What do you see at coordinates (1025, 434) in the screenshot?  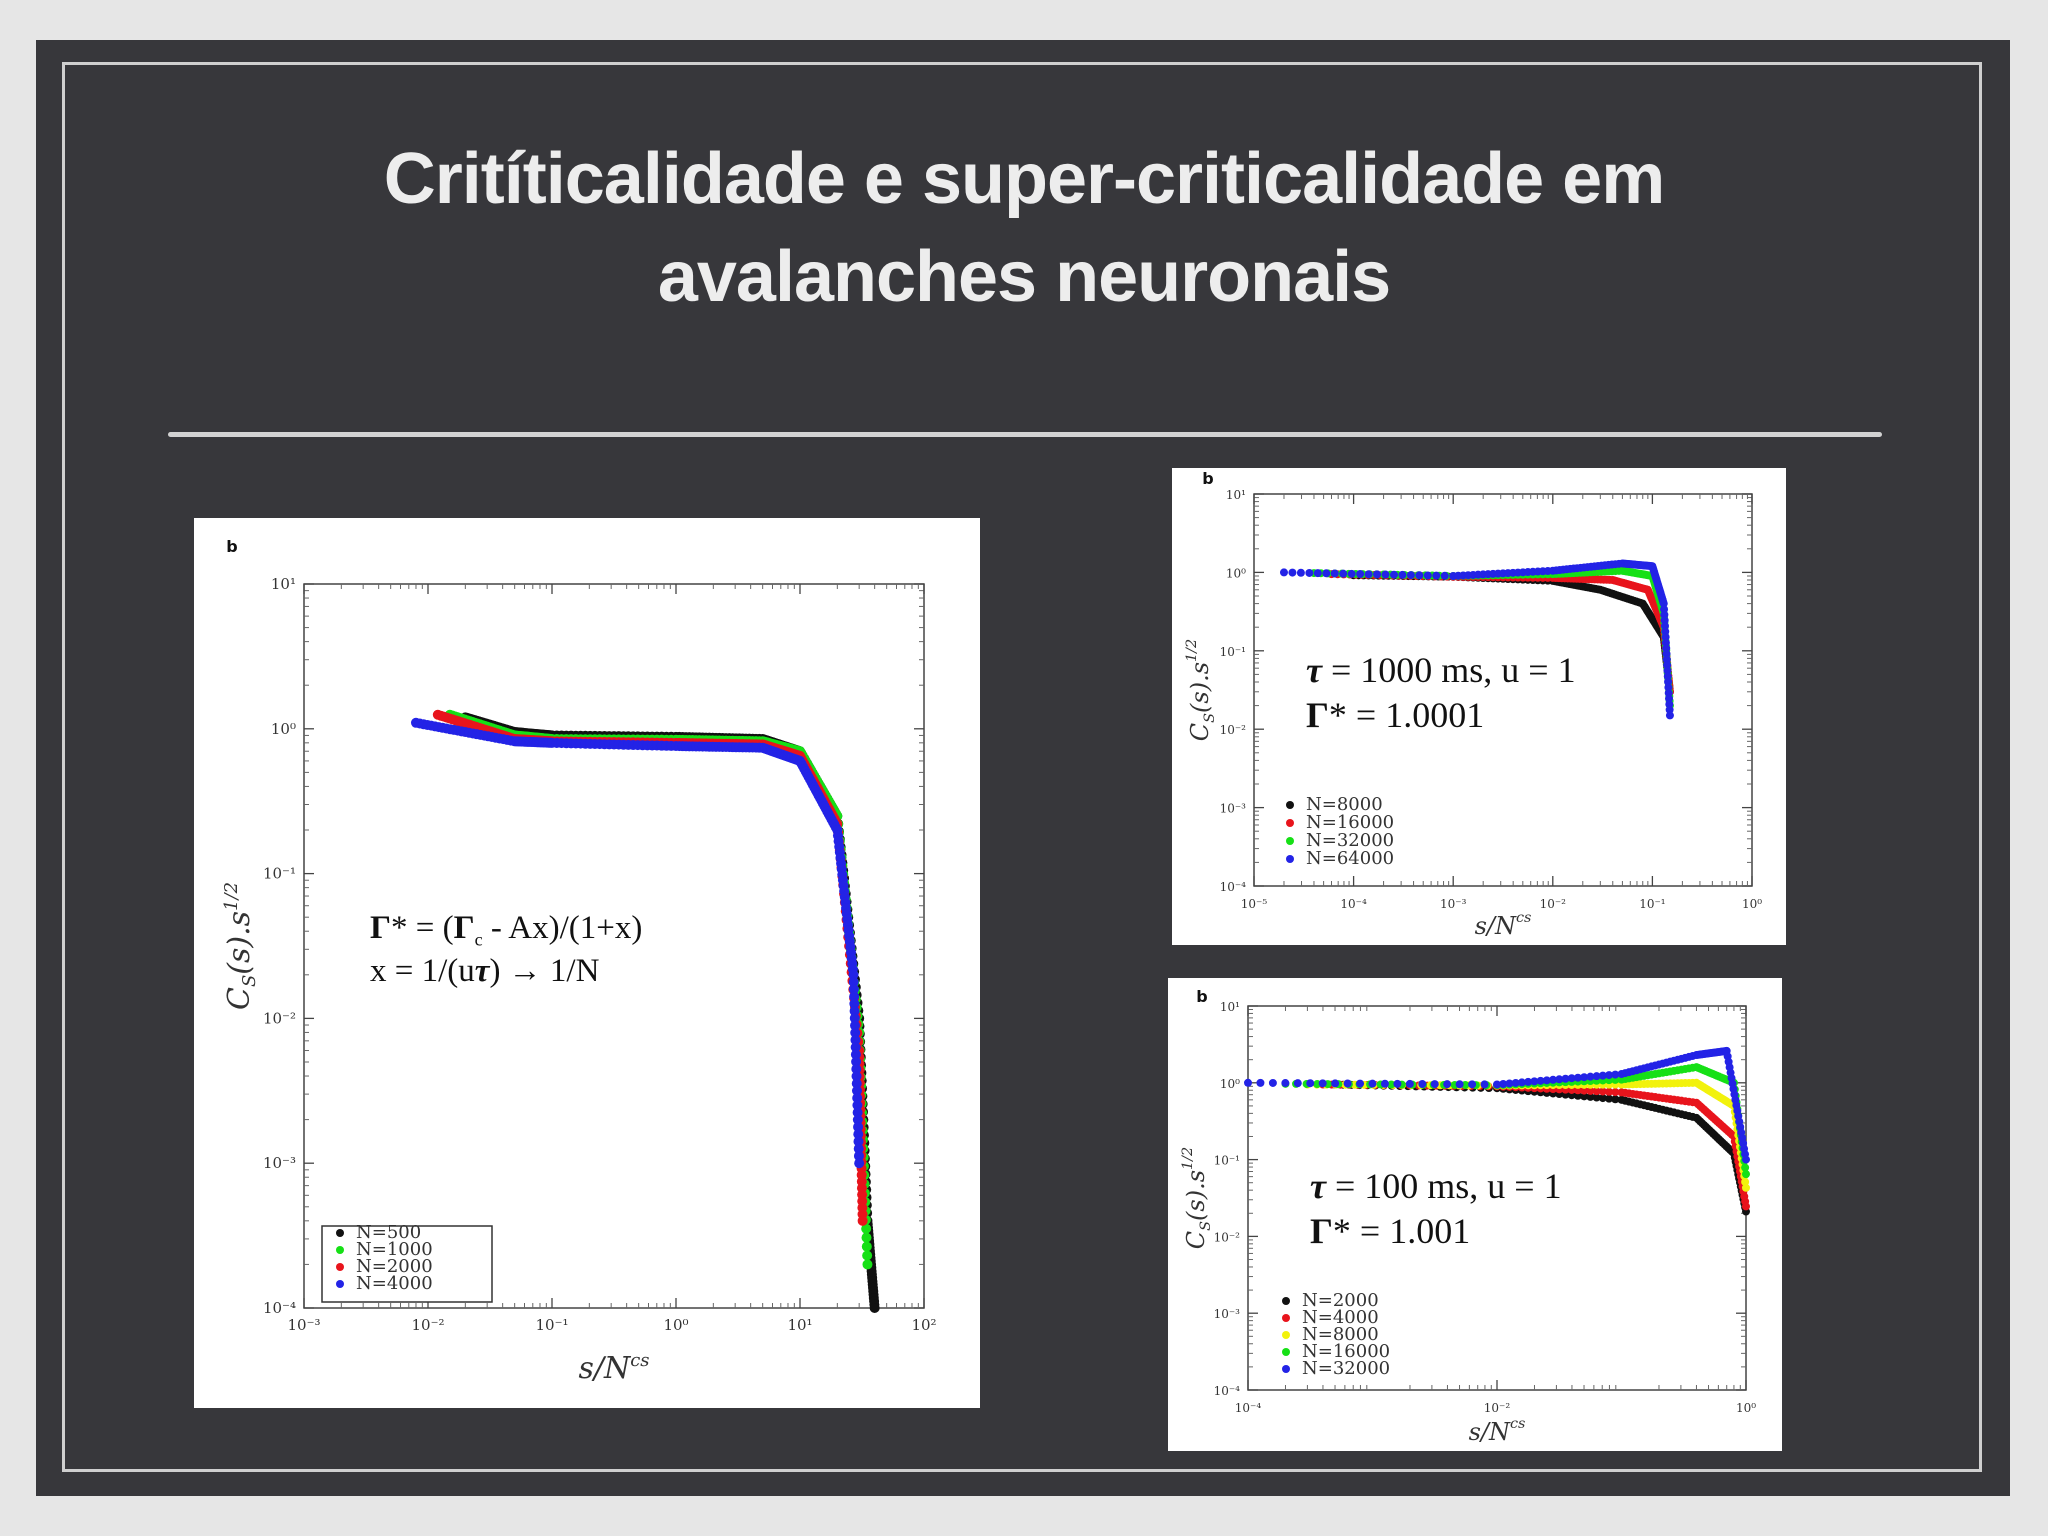 I see `title-divider` at bounding box center [1025, 434].